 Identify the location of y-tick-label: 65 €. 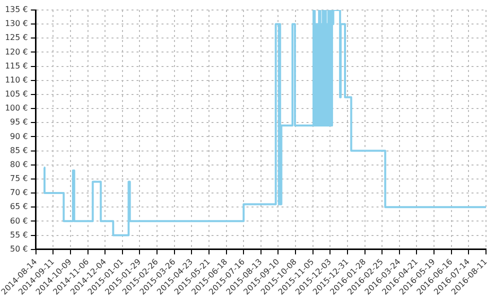
(19, 207).